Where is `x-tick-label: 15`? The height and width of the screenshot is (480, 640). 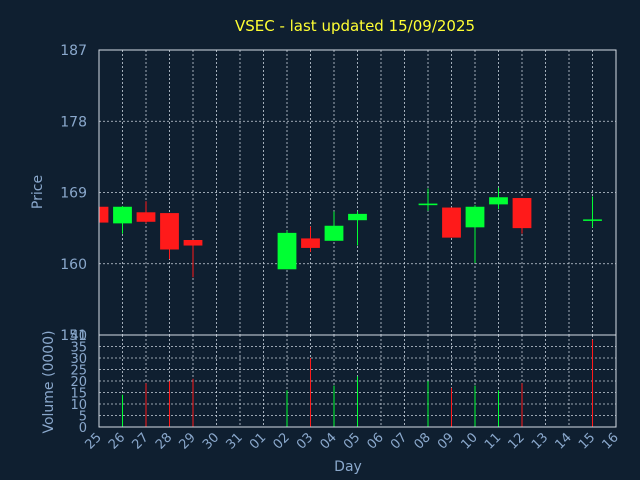 x-tick-label: 15 is located at coordinates (587, 441).